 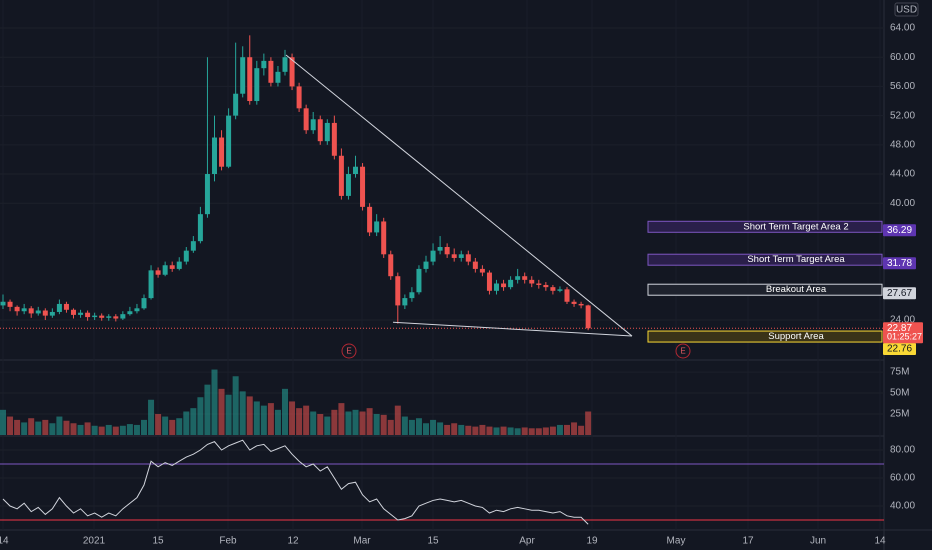 What do you see at coordinates (880, 541) in the screenshot?
I see `x-tick-label: 14` at bounding box center [880, 541].